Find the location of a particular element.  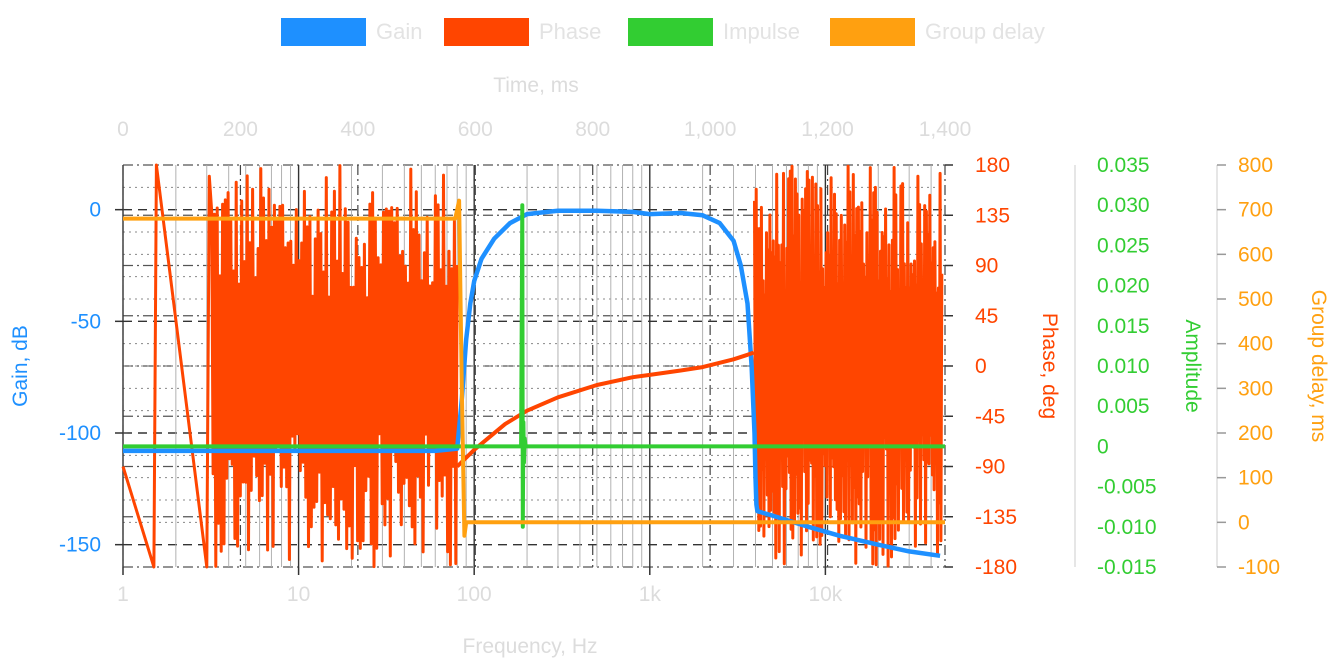

y-amplitude-tick-label: 0.035 is located at coordinates (1123, 165).